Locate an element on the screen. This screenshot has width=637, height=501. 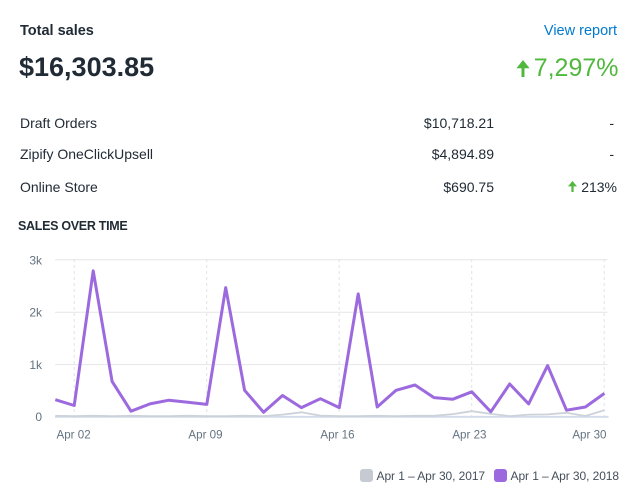
svg-text: Apr 16 is located at coordinates (337, 434).